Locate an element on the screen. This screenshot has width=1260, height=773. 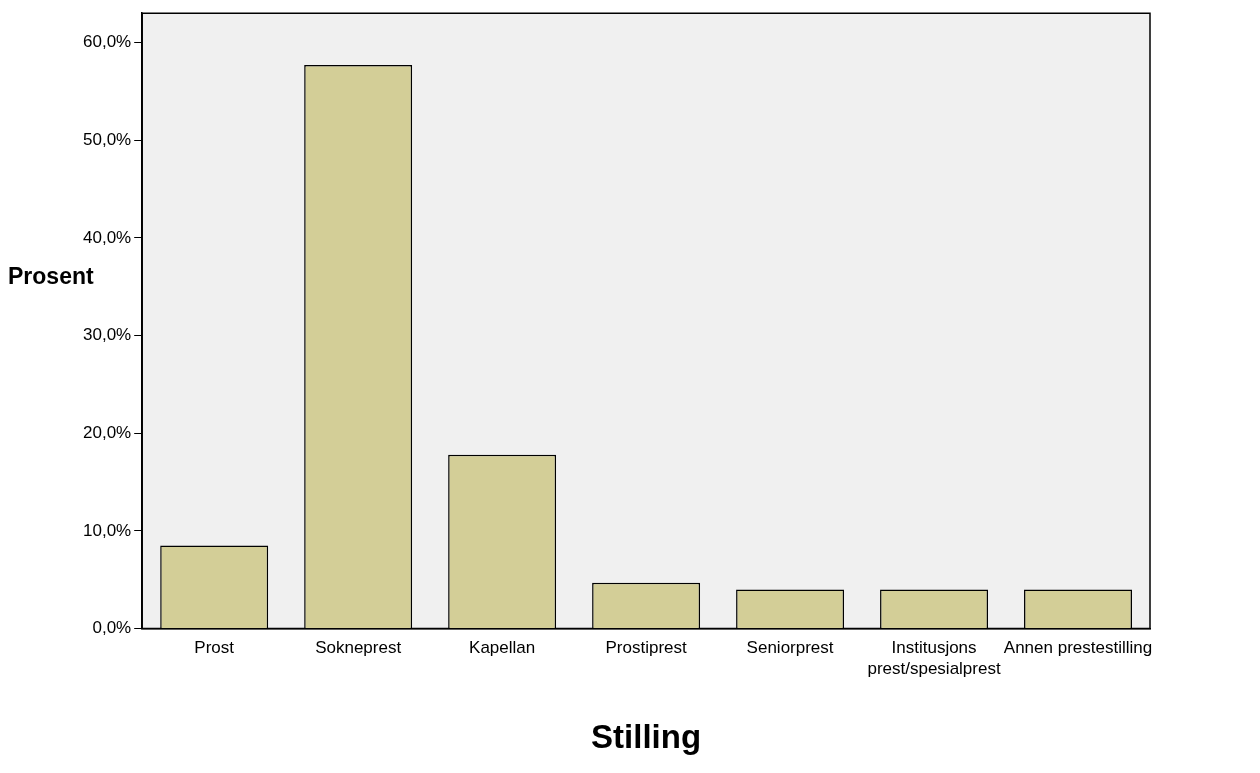
y-tick-label: 40,0% is located at coordinates (107, 237).